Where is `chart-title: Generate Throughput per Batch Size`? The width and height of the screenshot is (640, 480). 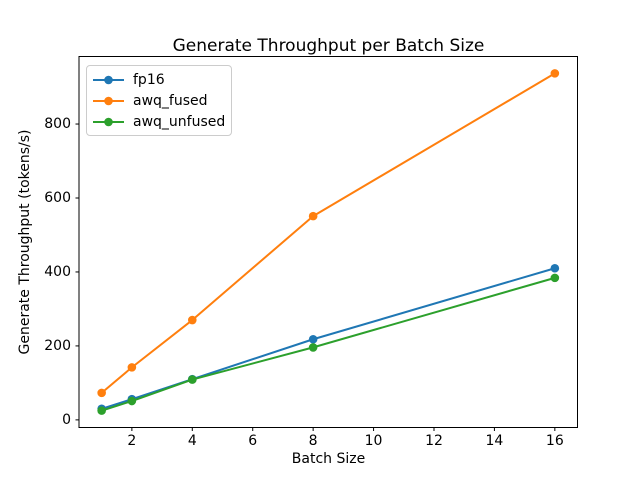 chart-title: Generate Throughput per Batch Size is located at coordinates (328, 46).